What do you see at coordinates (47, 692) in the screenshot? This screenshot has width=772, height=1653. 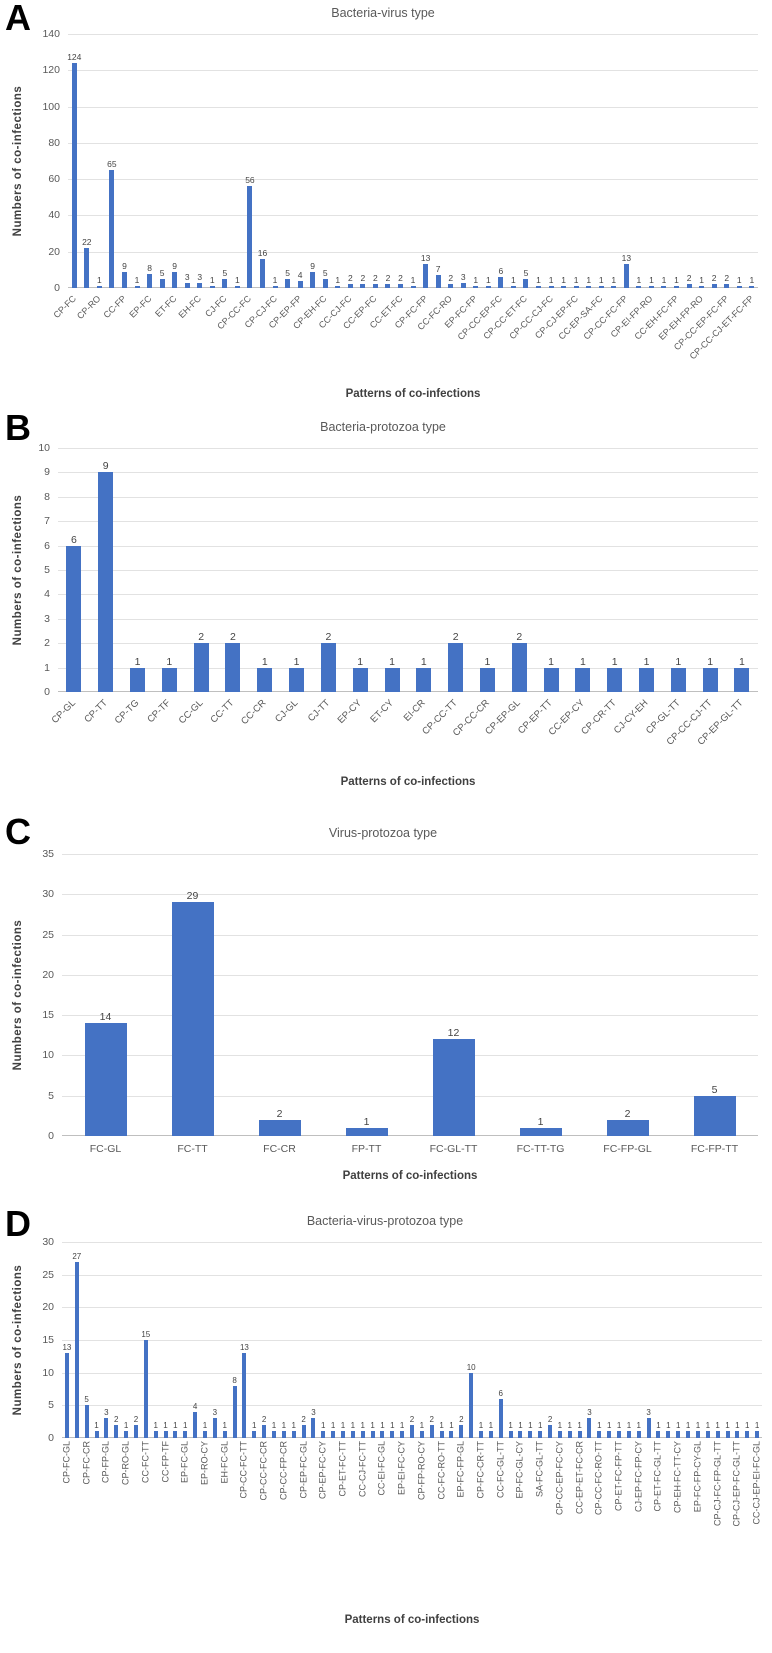 I see `y-tick-label: 0` at bounding box center [47, 692].